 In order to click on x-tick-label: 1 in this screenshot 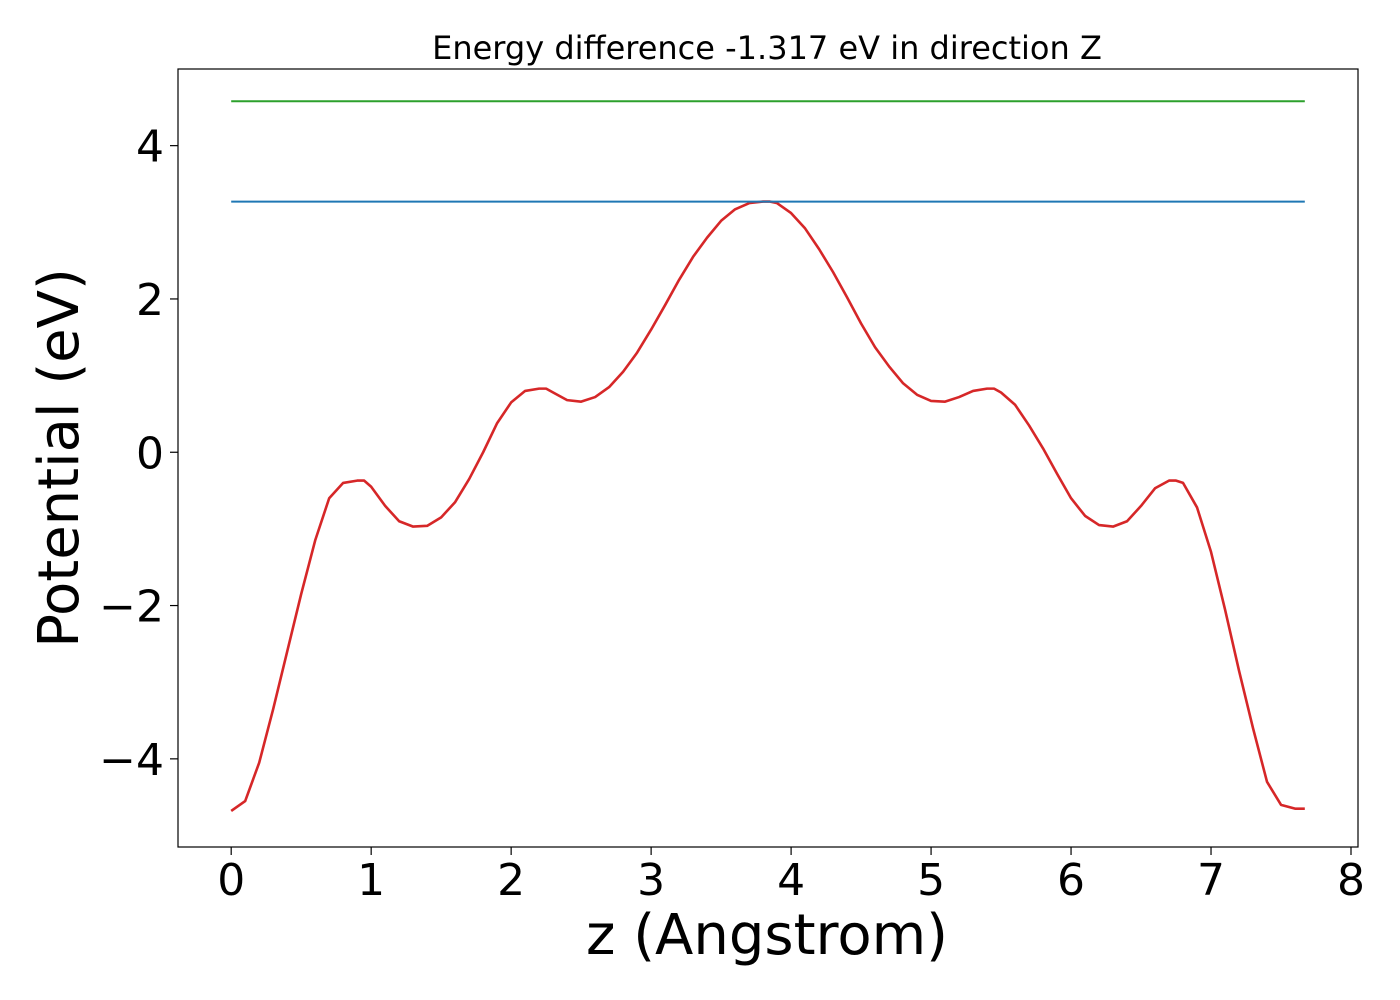, I will do `click(371, 880)`.